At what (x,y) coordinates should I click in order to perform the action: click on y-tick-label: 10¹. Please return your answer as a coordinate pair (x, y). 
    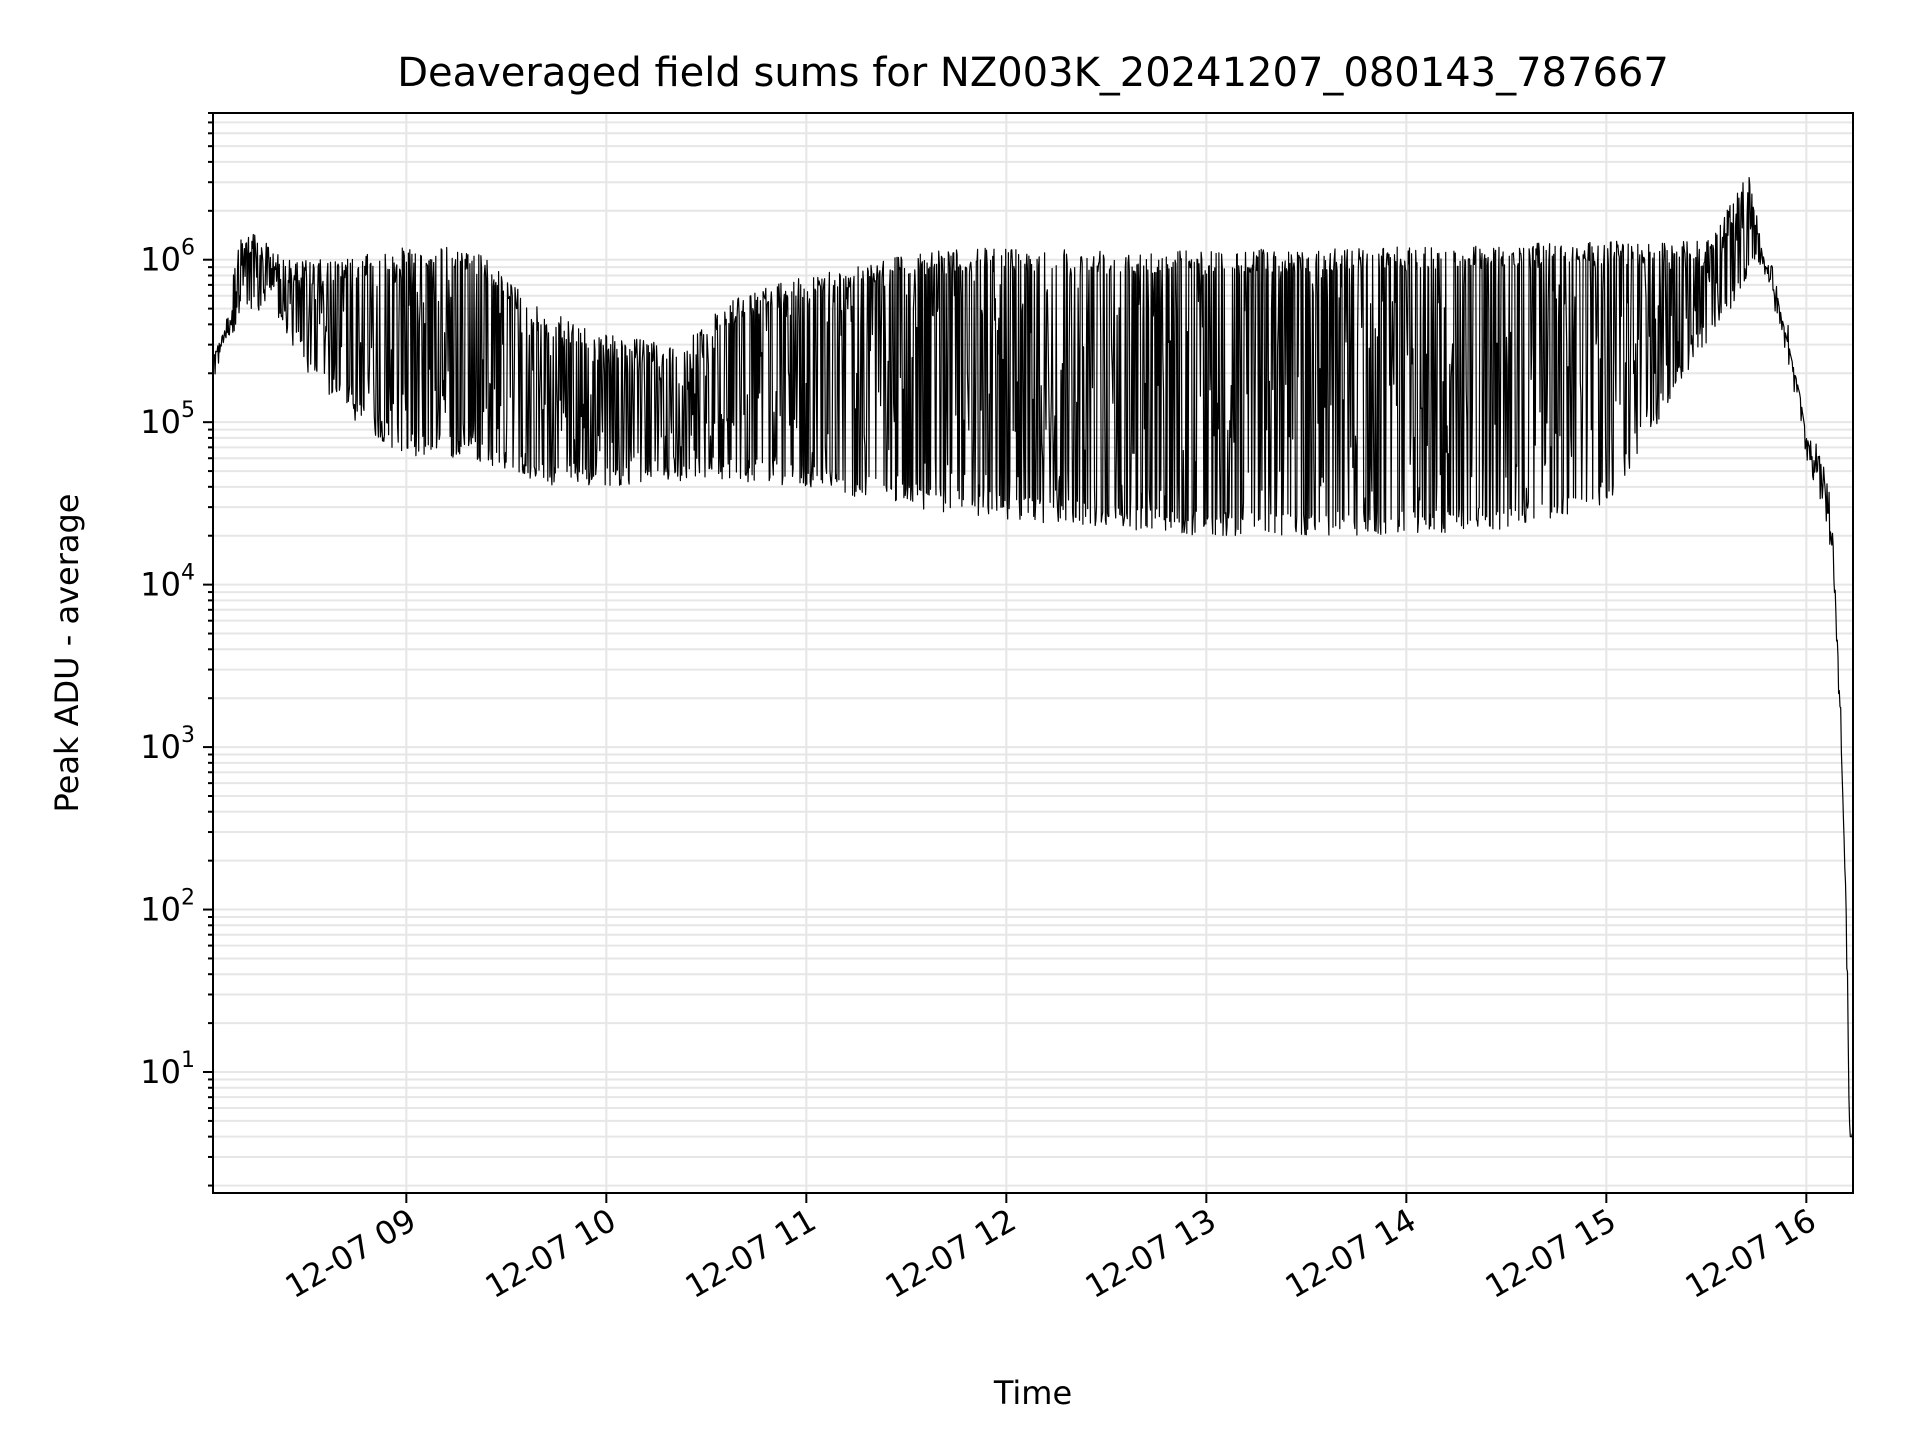
    Looking at the image, I should click on (167, 1069).